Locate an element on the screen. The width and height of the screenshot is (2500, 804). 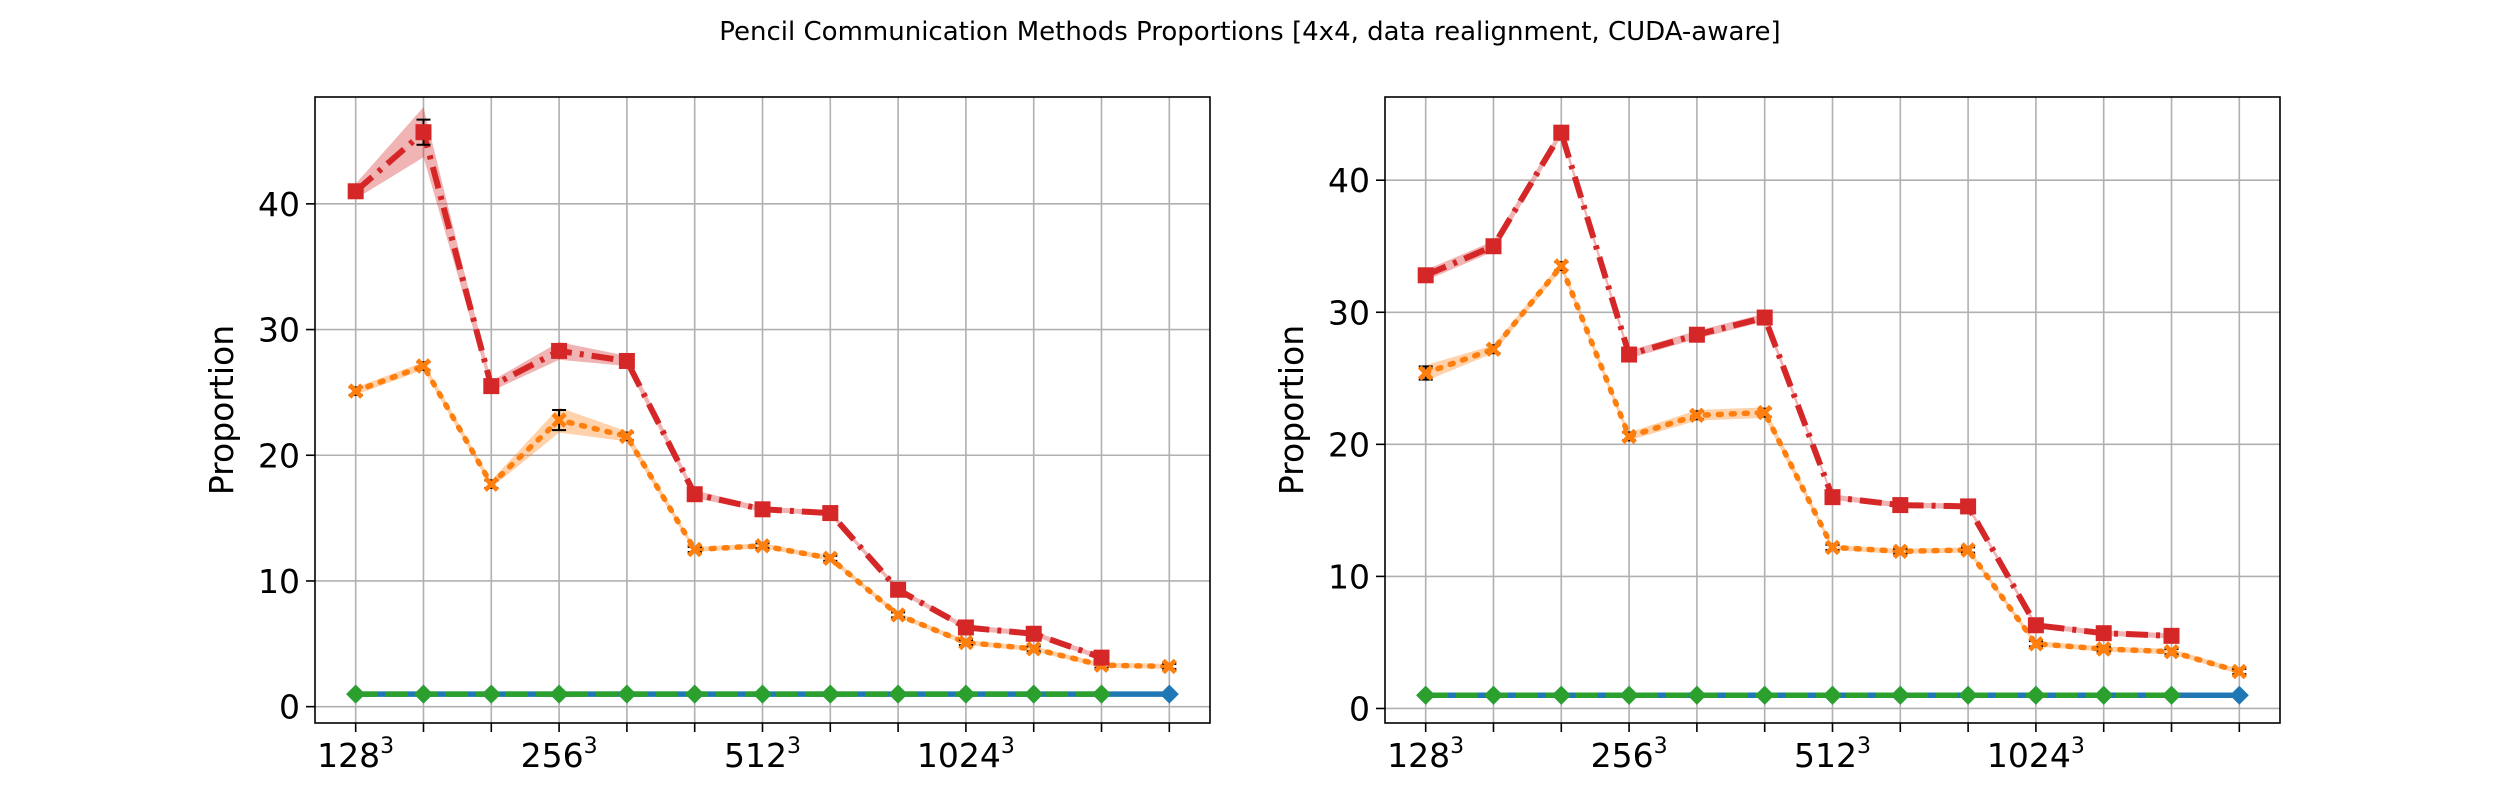
x-tick-label: 5123 is located at coordinates (1832, 754).